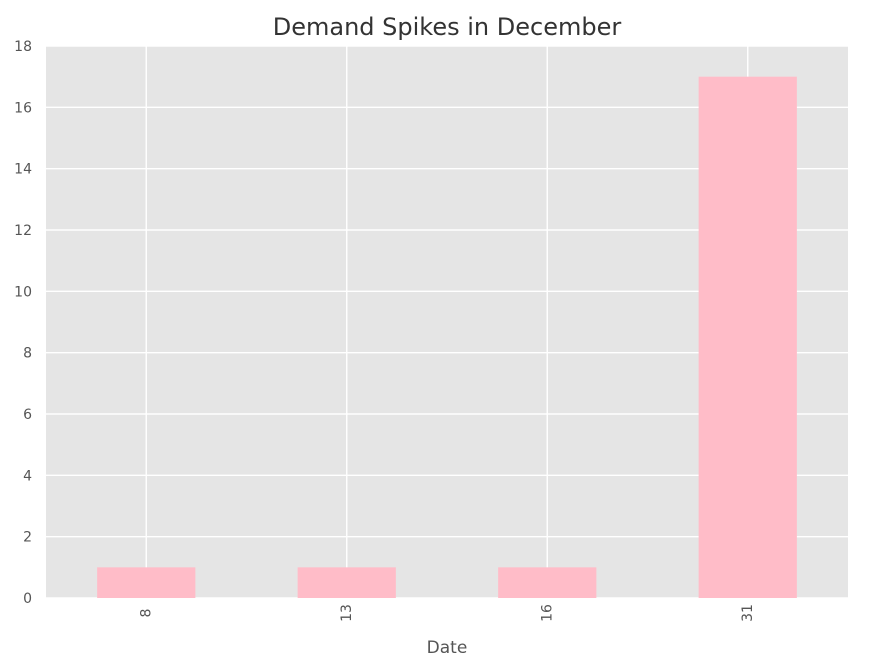 This screenshot has height=666, width=872. What do you see at coordinates (447, 613) in the screenshot?
I see `x-axis-ticks: 8 13 16 31` at bounding box center [447, 613].